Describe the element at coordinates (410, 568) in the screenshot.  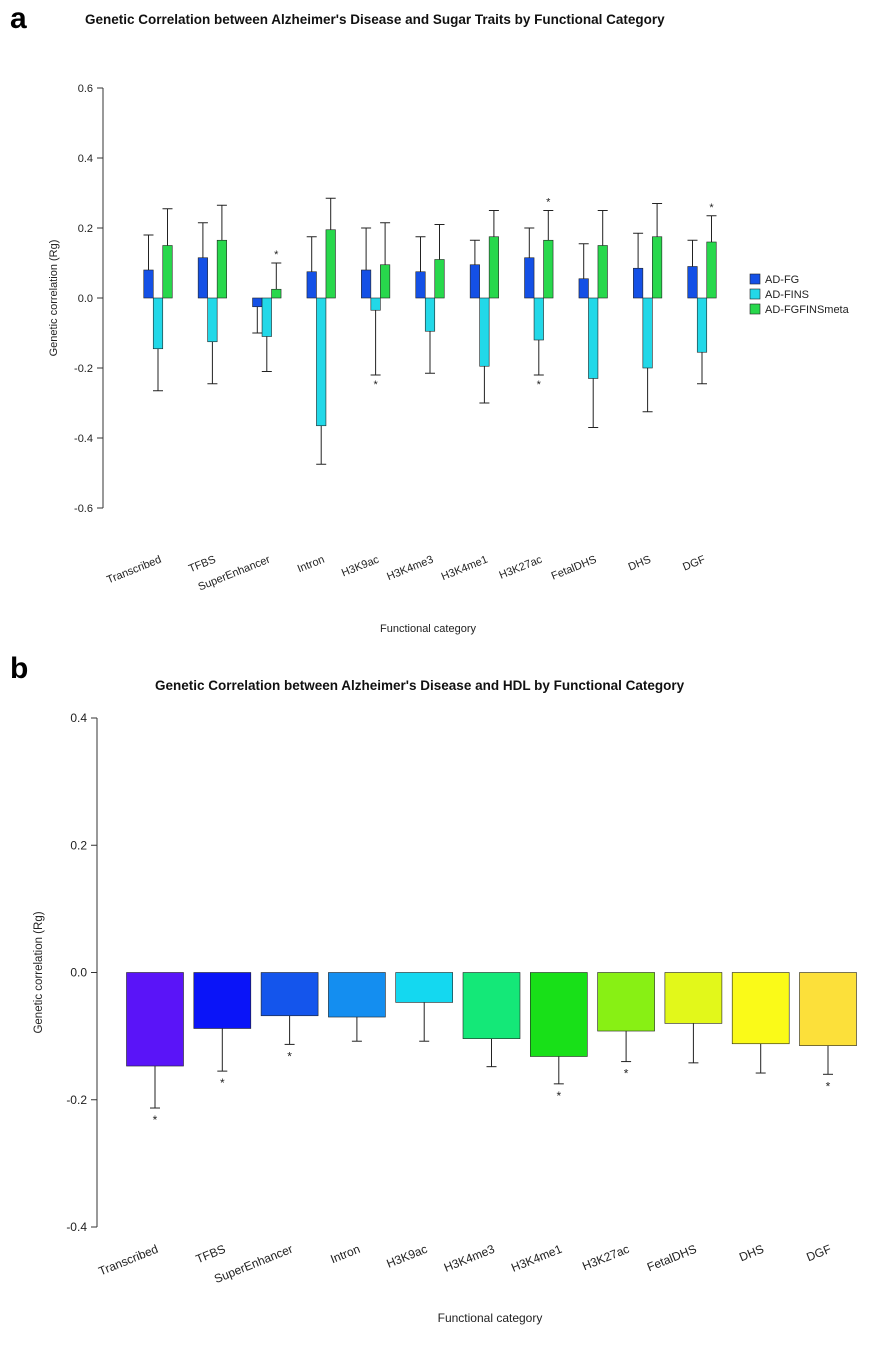
I see `chart-a-x-tick-label: H3K4me3` at that location.